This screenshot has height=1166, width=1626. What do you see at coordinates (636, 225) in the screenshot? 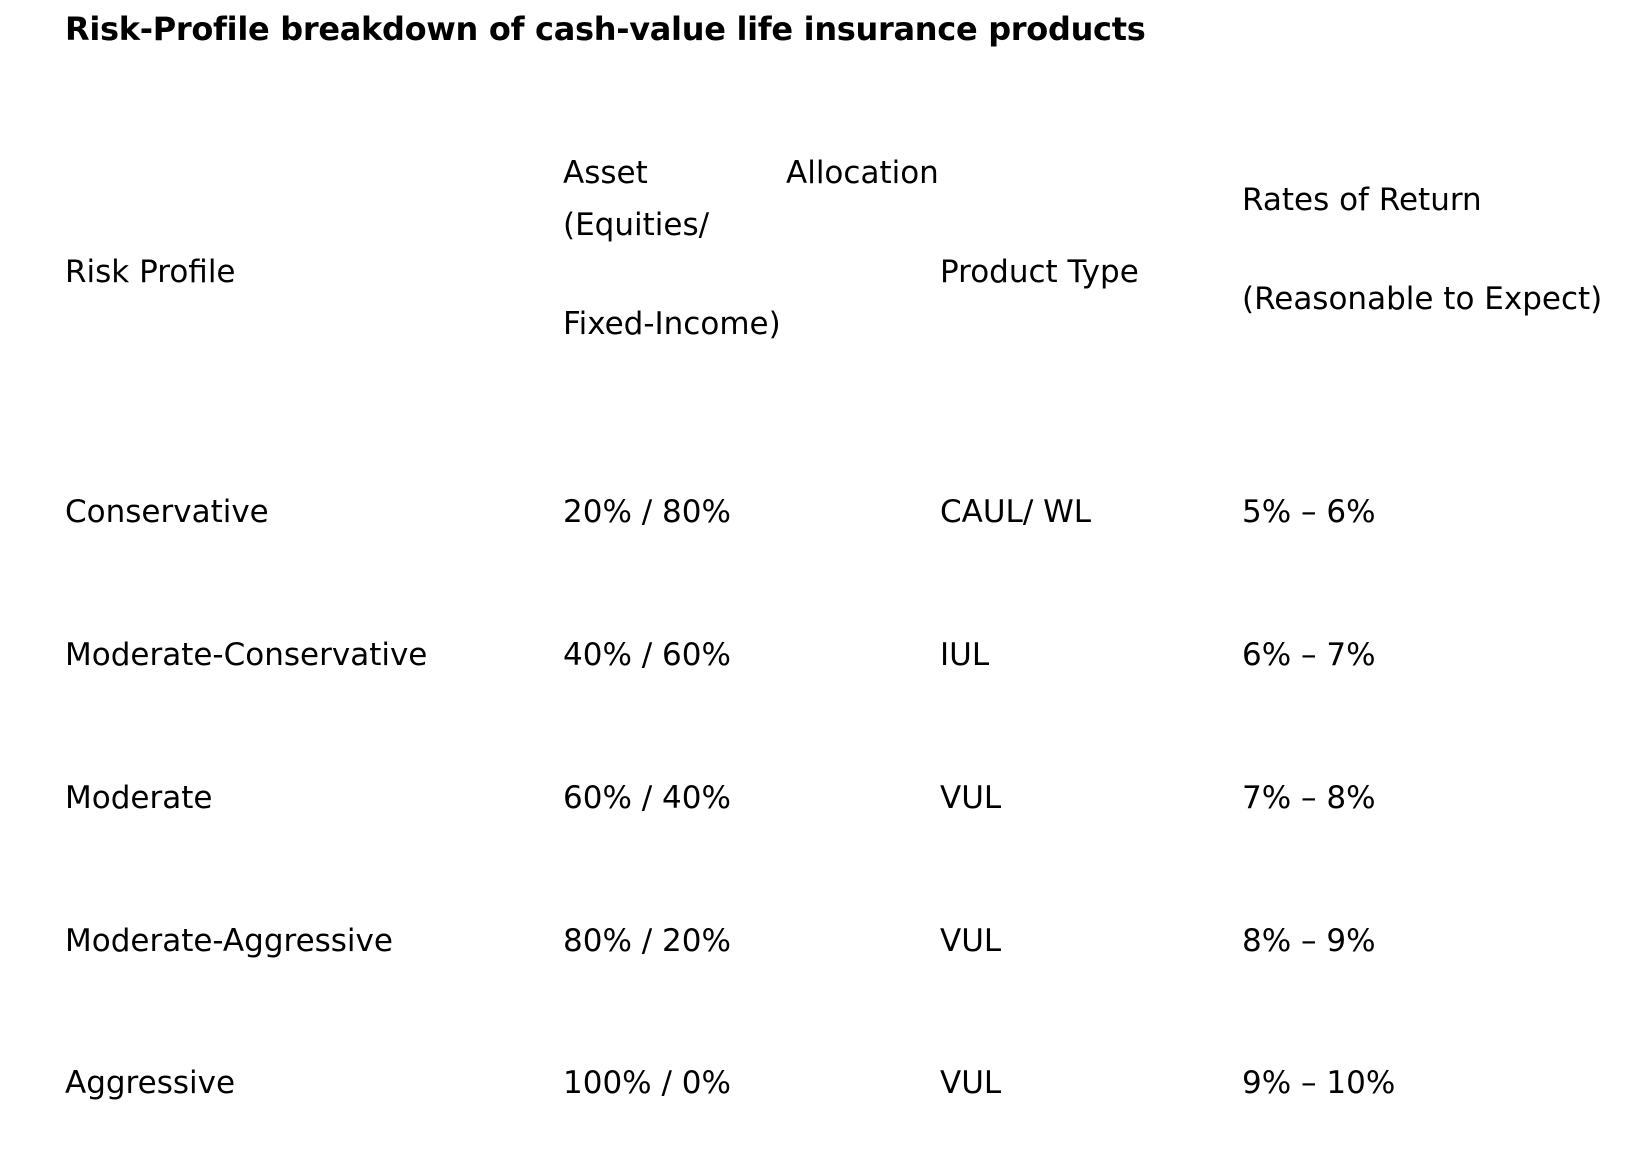
I see `header-asset-allocation-equities: (Equities/` at bounding box center [636, 225].